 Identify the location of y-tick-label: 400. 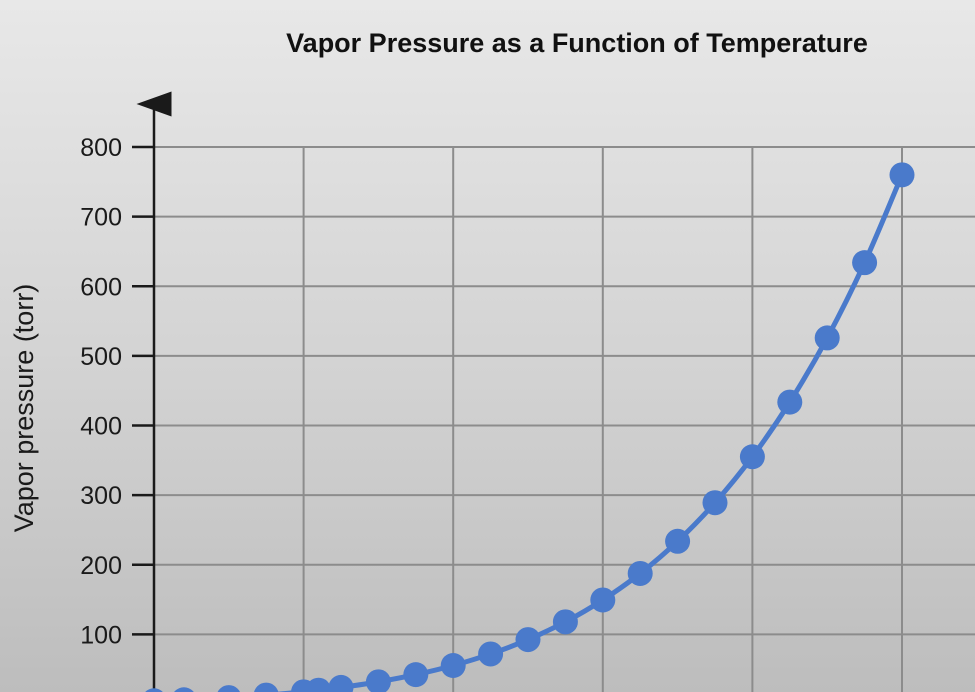
(101, 427).